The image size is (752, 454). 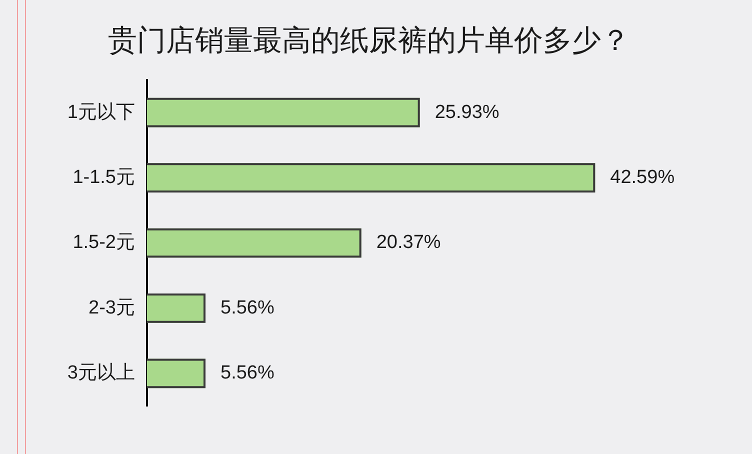 I want to click on y-tick-label: 1元以下, so click(x=101, y=112).